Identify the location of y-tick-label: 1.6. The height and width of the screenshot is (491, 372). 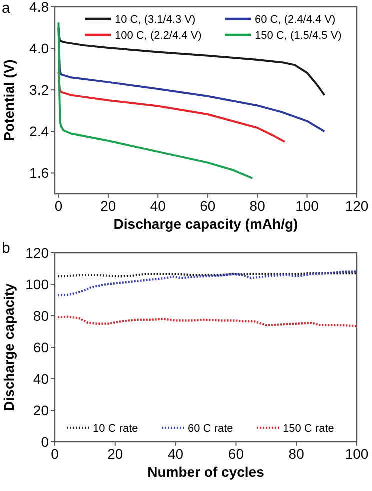
(40, 173).